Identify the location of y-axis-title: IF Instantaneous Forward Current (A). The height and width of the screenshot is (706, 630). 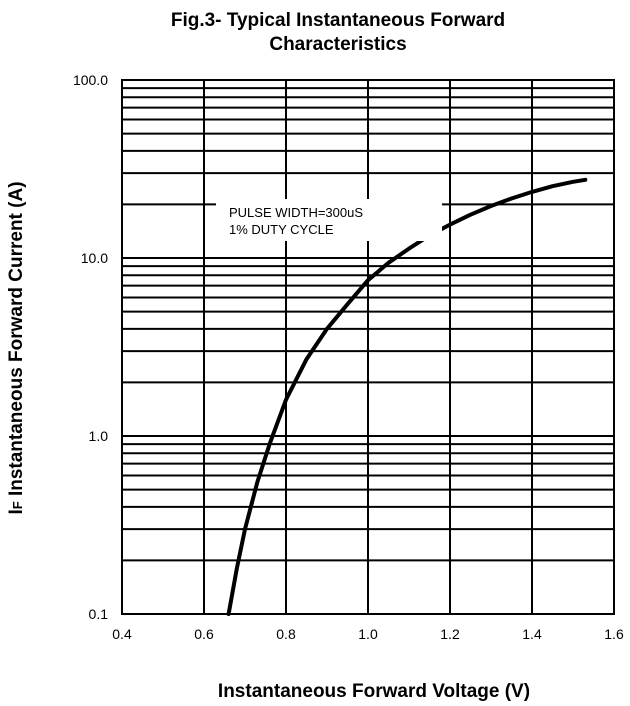
(16, 347).